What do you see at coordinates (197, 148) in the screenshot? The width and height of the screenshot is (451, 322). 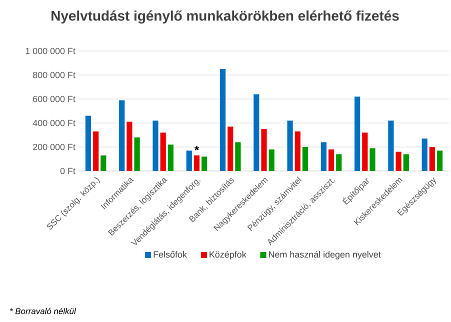 I see `annotation: *` at bounding box center [197, 148].